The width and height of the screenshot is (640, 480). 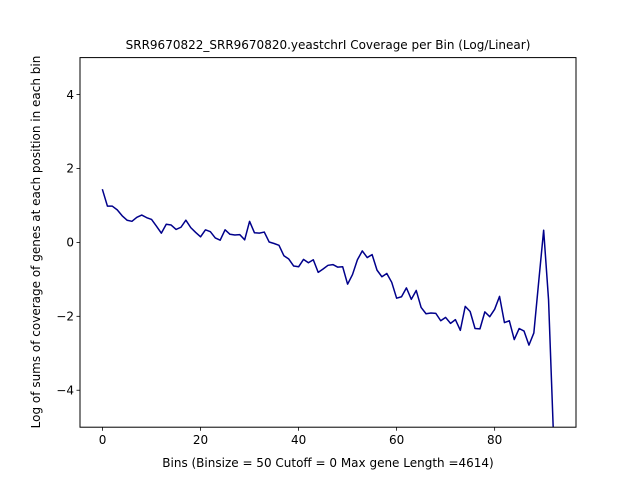 I want to click on y-tick-label: 4, so click(x=70, y=95).